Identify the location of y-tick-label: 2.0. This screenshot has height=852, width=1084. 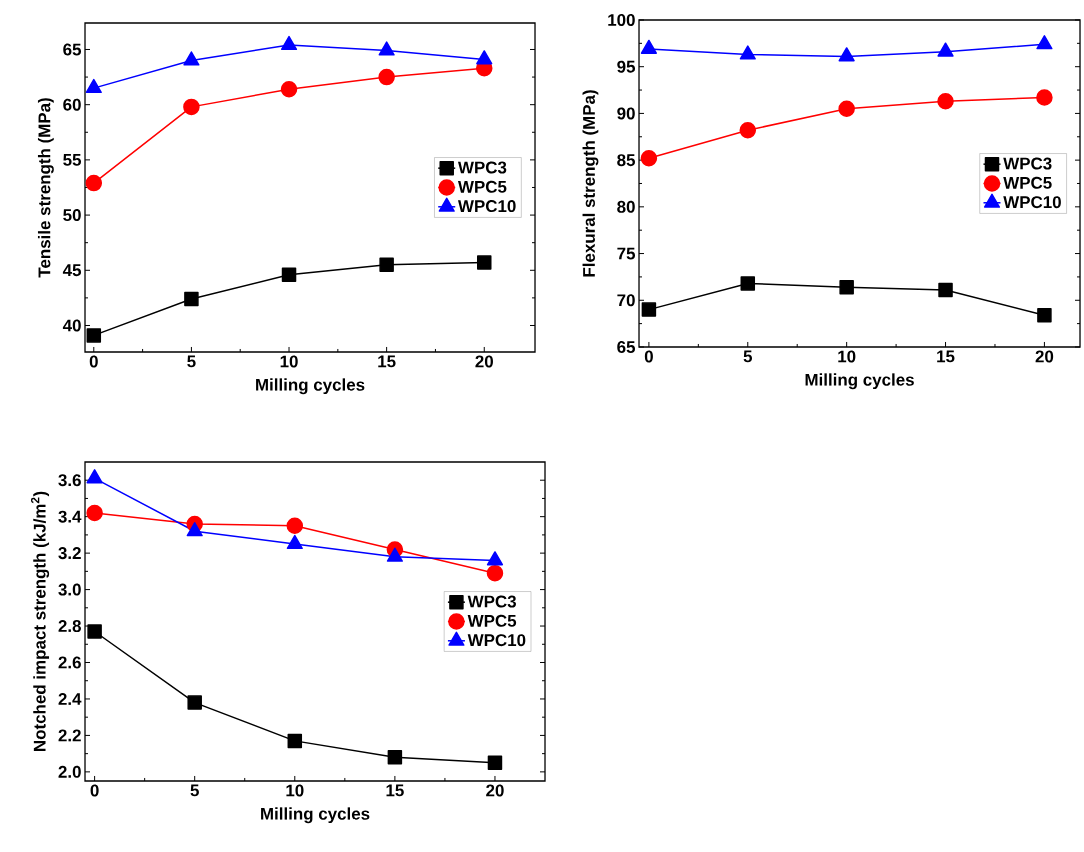
(69, 771).